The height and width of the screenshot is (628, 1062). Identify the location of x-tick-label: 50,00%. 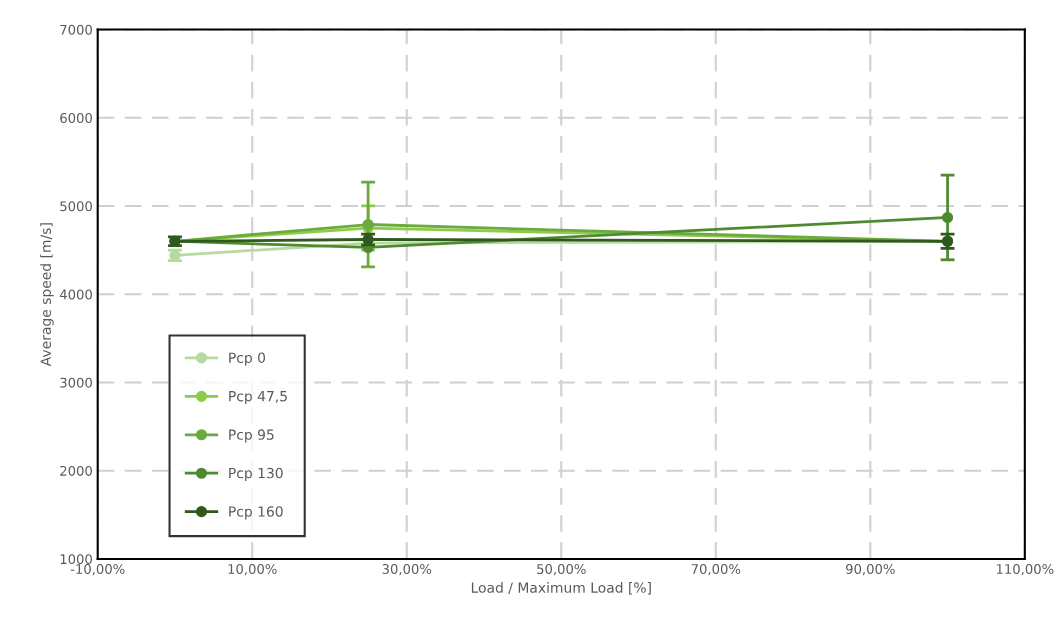
(561, 570).